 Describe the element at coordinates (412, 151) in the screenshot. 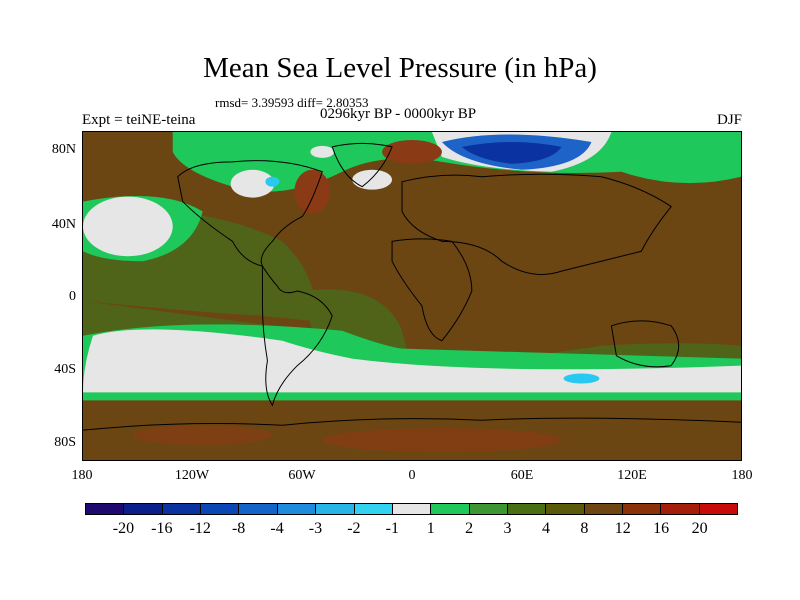

I see `arctic-red` at that location.